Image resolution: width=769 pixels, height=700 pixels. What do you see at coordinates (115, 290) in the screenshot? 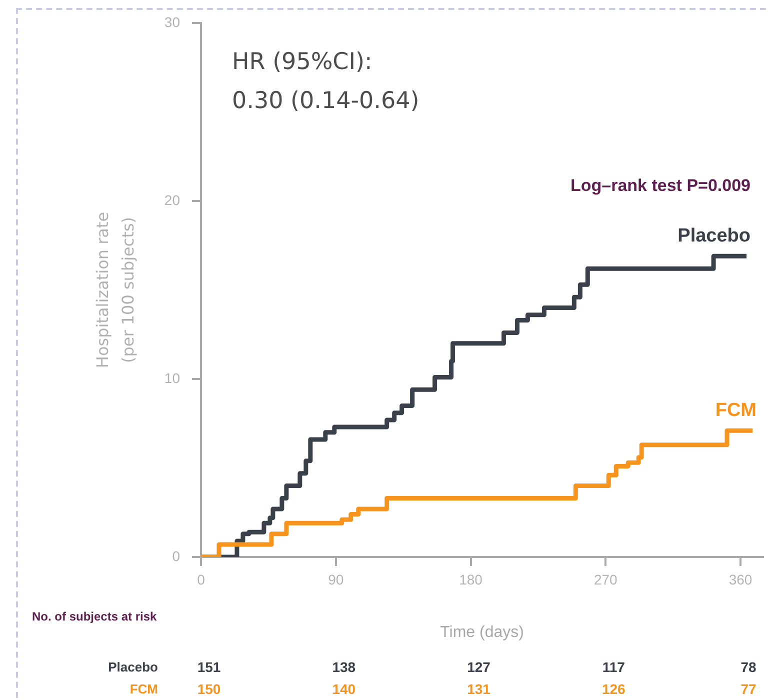
I see `y-axis-title: Hospitalization rate (per 100 subjects)` at bounding box center [115, 290].